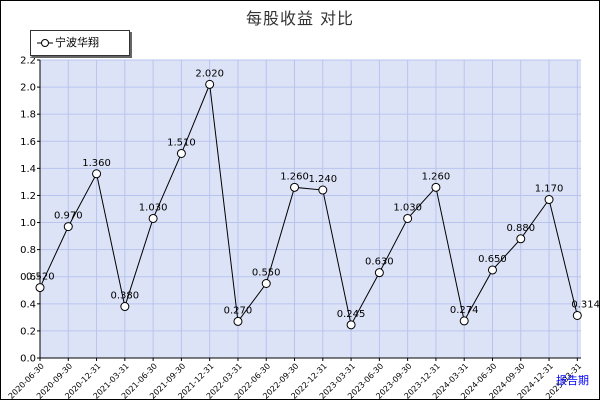  Describe the element at coordinates (28, 115) in the screenshot. I see `y-tick-label: 1.8` at that location.